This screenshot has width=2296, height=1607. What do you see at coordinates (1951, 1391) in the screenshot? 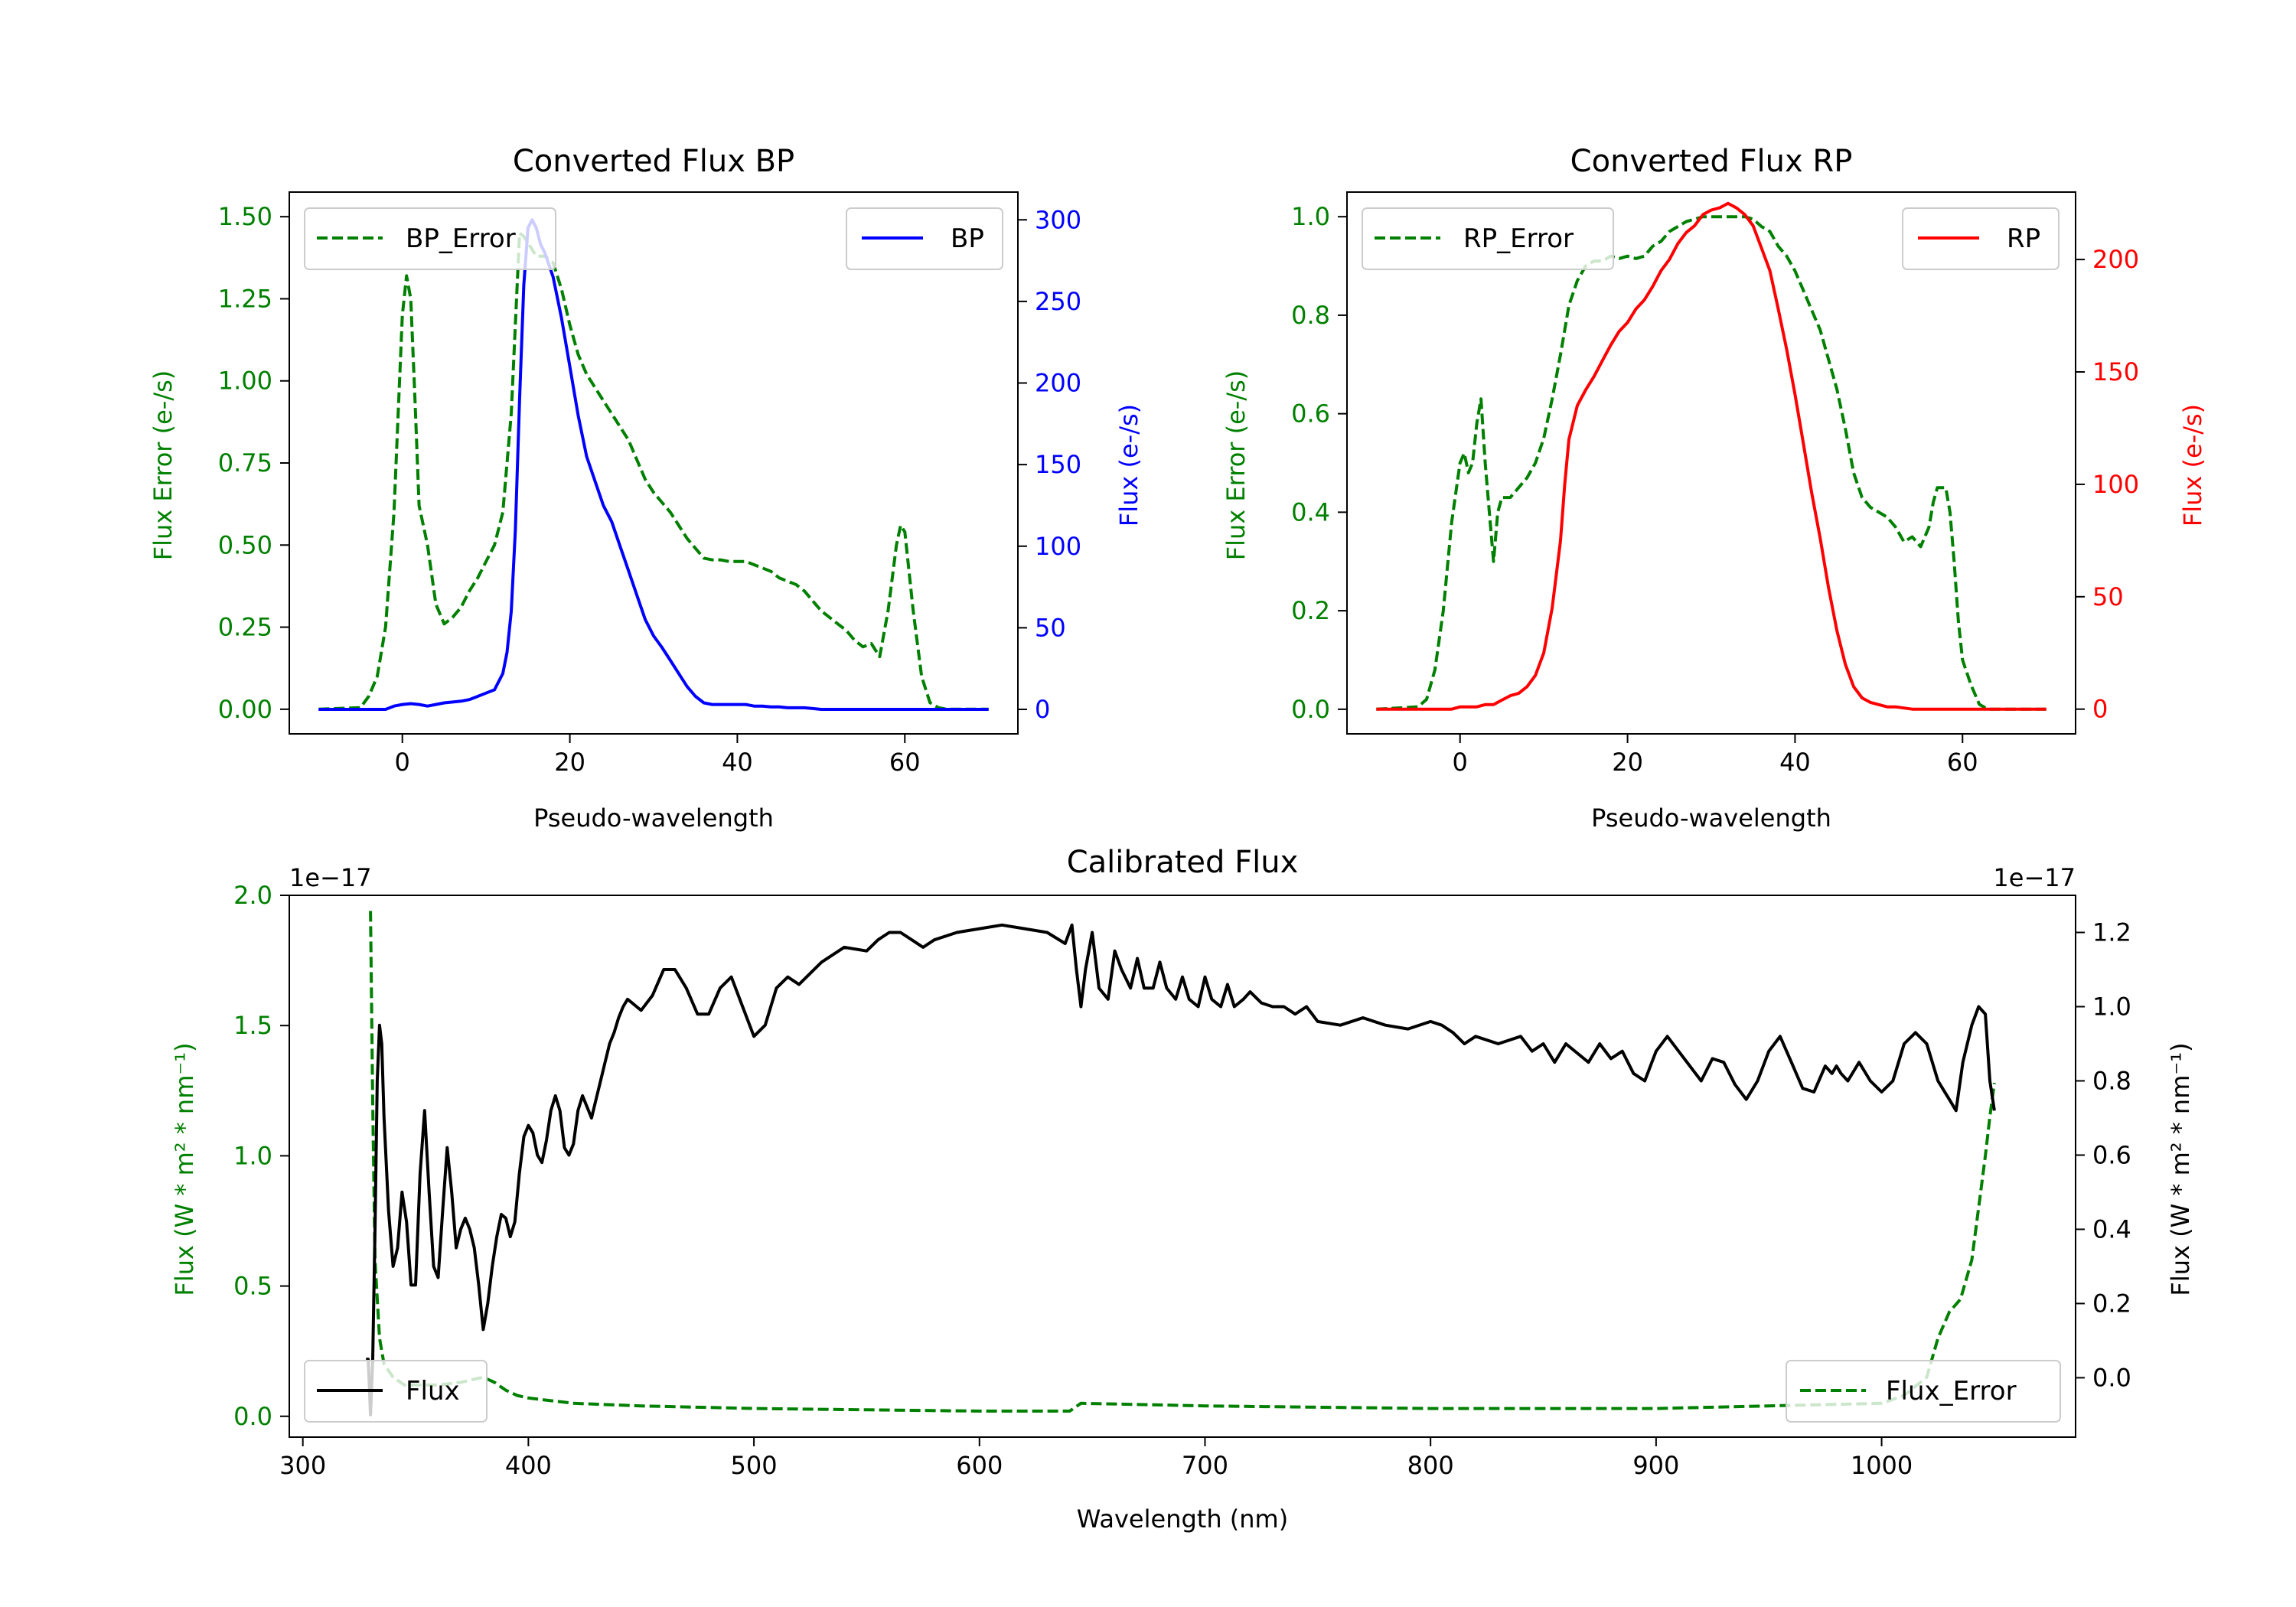
I see `calibrated-legend-right-label: Flux_Error` at bounding box center [1951, 1391].